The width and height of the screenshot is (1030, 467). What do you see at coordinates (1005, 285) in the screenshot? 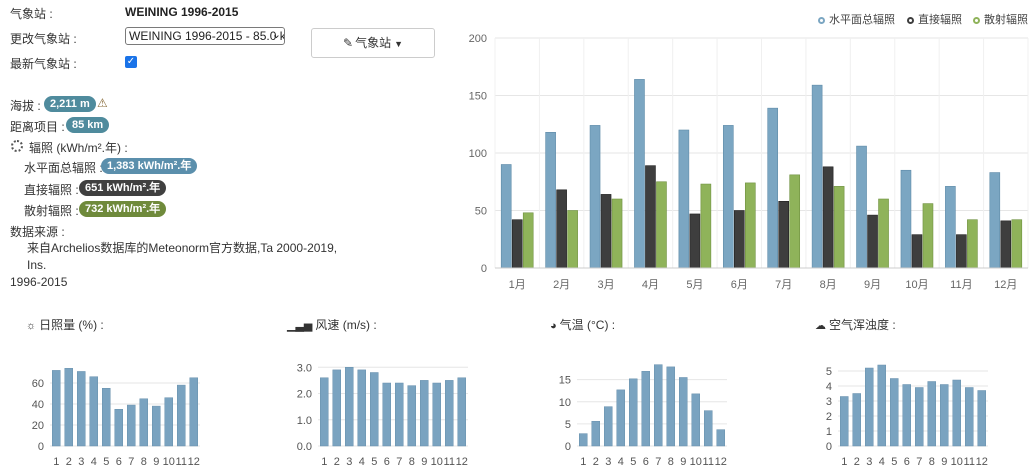
I see `x-tick-label: 12月` at bounding box center [1005, 285].